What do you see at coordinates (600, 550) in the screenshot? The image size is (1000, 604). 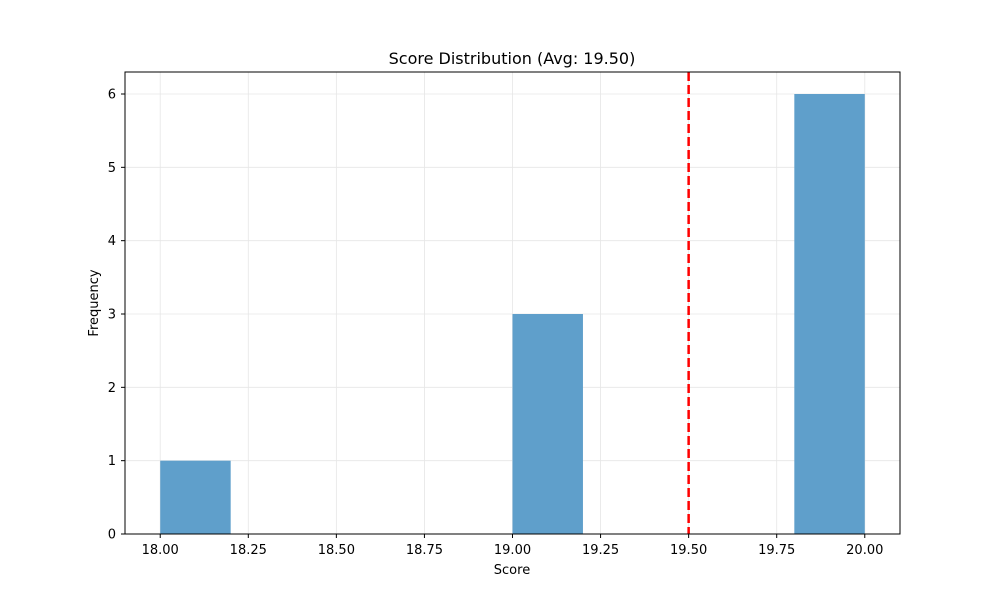 I see `x-tick-label: 19.25` at bounding box center [600, 550].